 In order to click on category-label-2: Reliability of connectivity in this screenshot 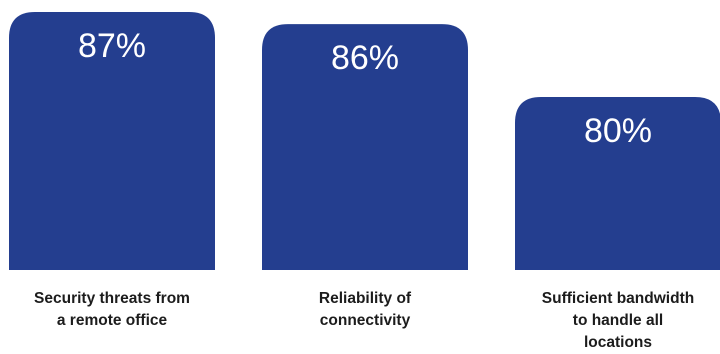, I will do `click(365, 309)`.